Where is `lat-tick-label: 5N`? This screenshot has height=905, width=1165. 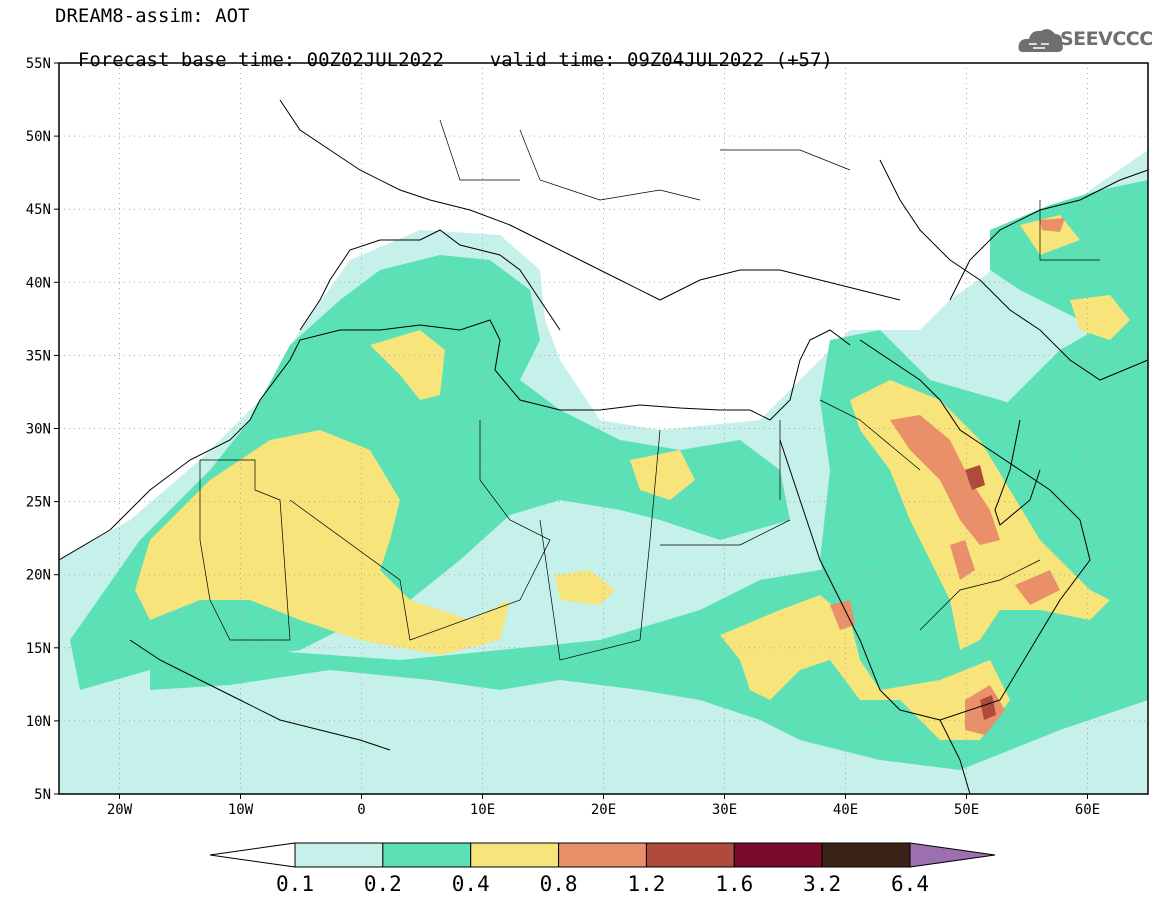
lat-tick-label: 5N is located at coordinates (42, 795).